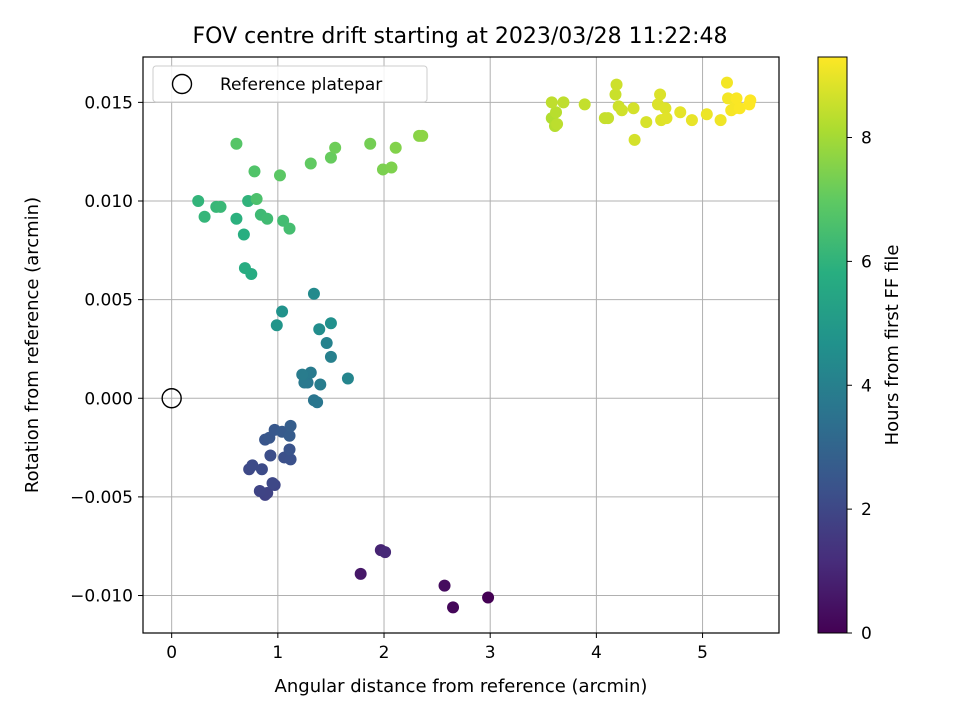  I want to click on legend-open-circle-marker, so click(182, 84).